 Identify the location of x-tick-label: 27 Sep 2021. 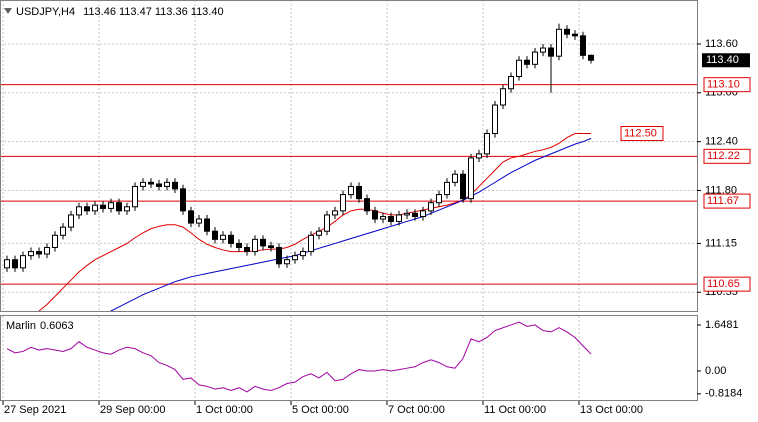
(35, 410).